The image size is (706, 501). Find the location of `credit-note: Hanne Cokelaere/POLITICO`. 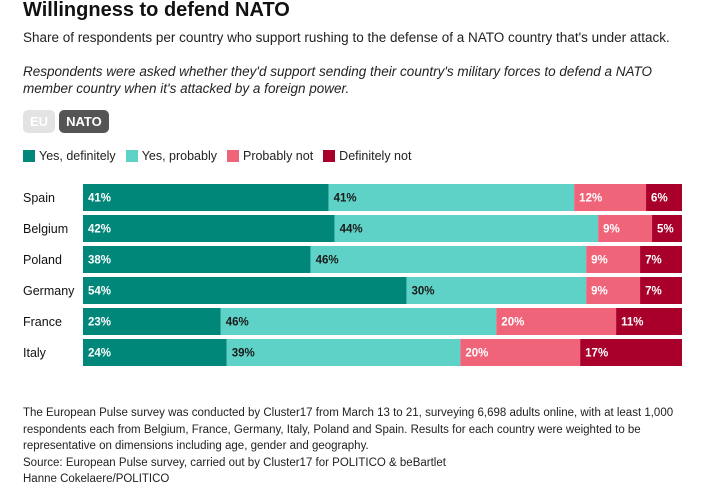

credit-note: Hanne Cokelaere/POLITICO is located at coordinates (96, 479).